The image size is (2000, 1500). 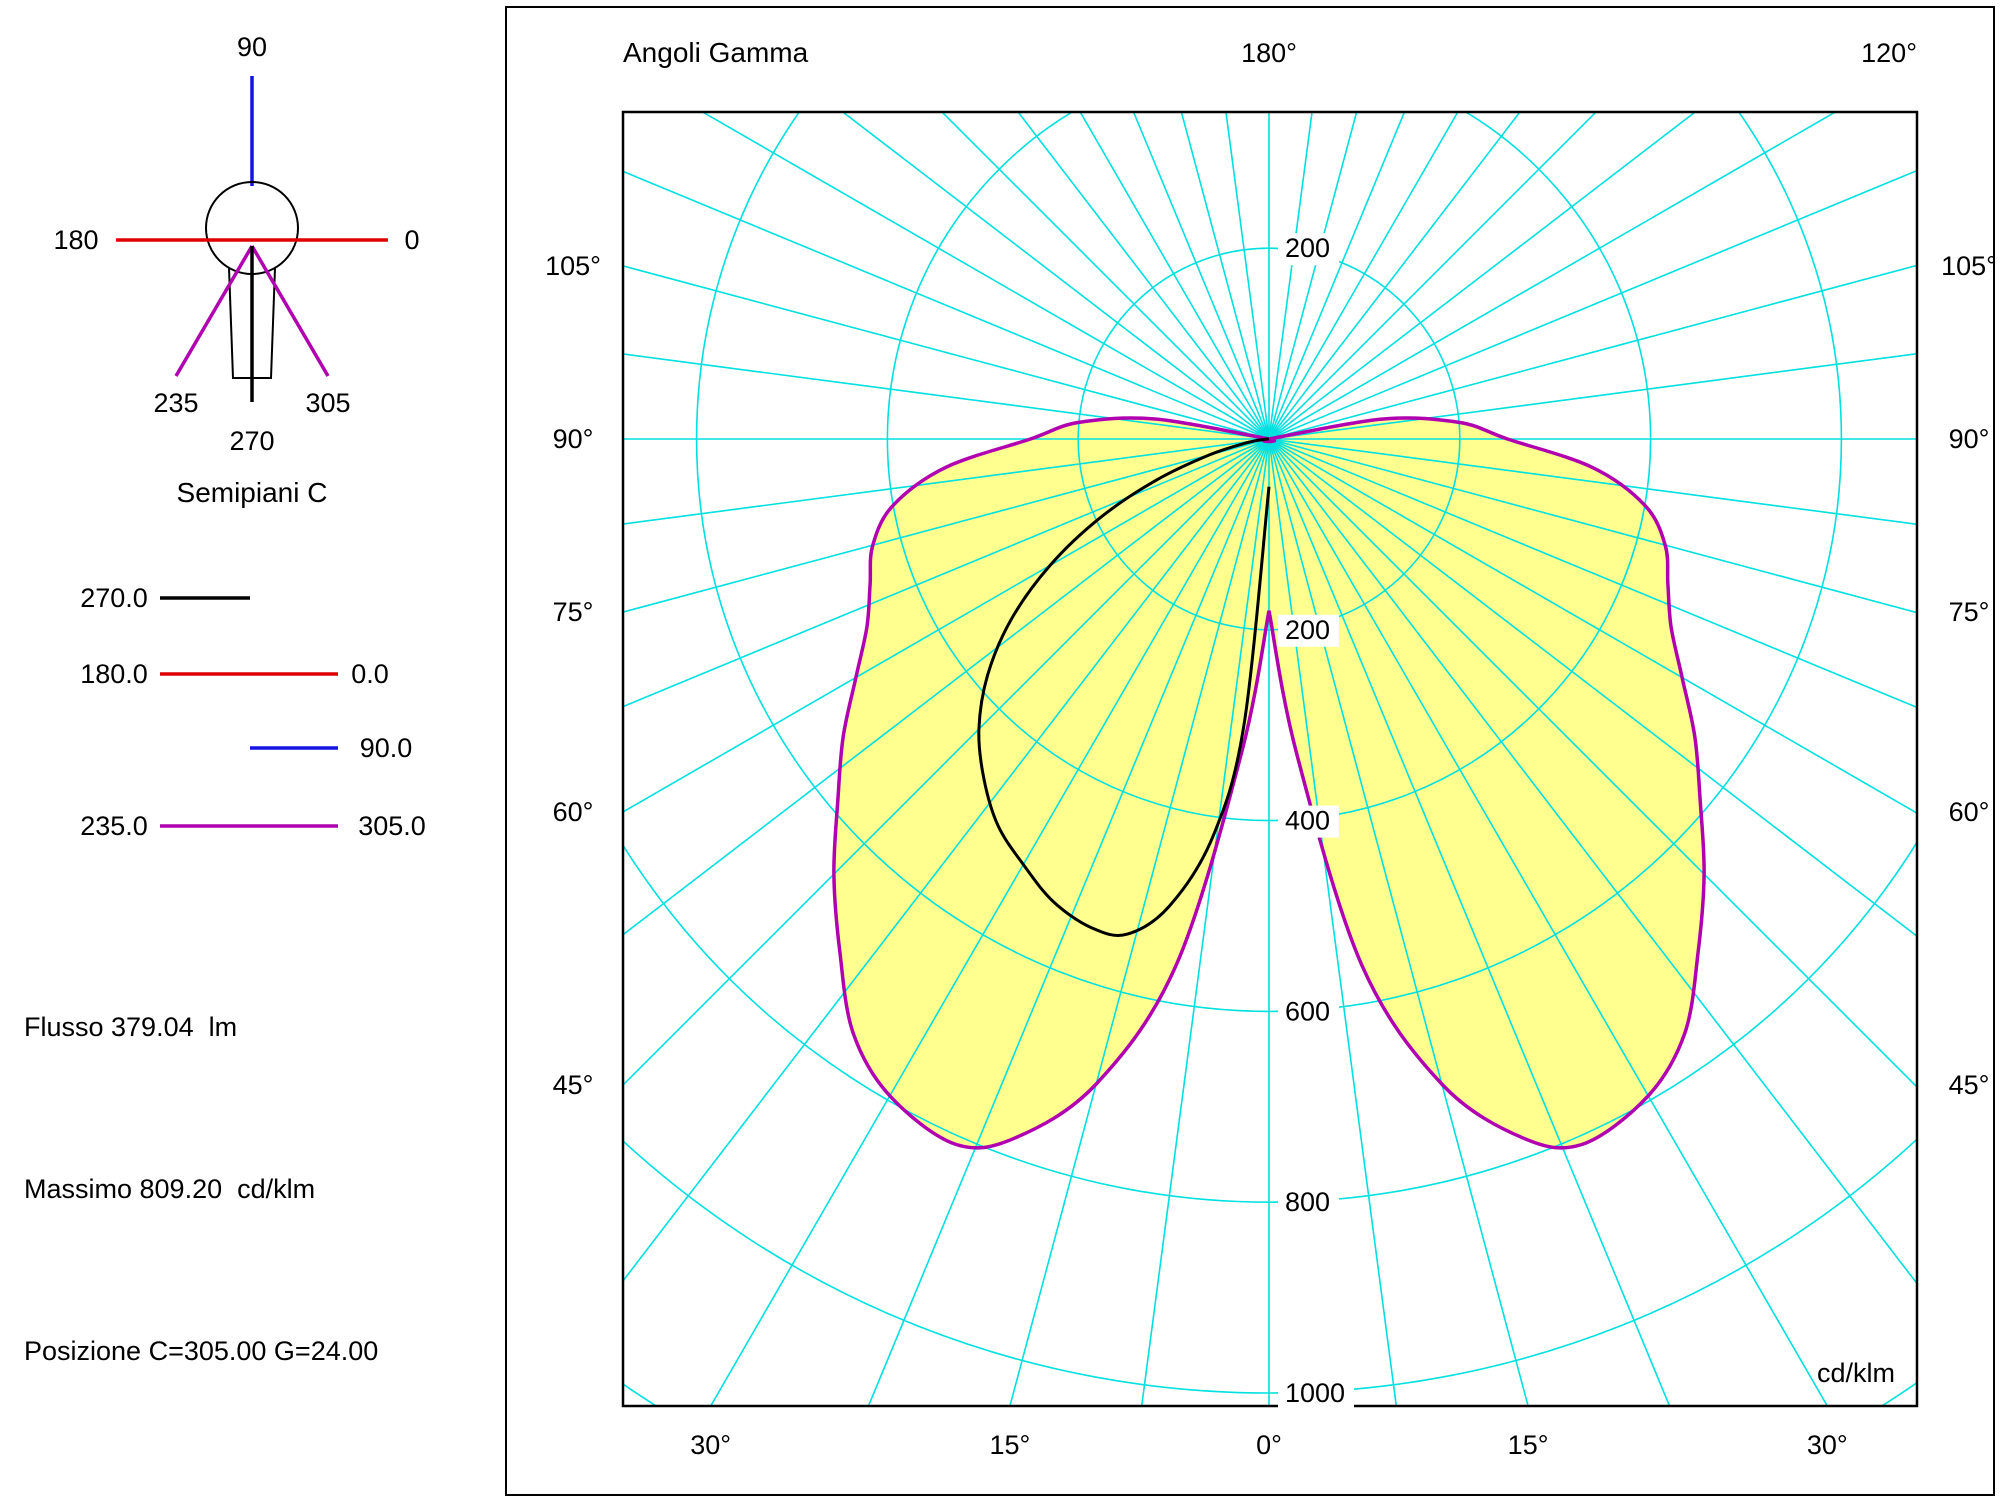 What do you see at coordinates (1969, 612) in the screenshot?
I see `gamma-label-right: 75°` at bounding box center [1969, 612].